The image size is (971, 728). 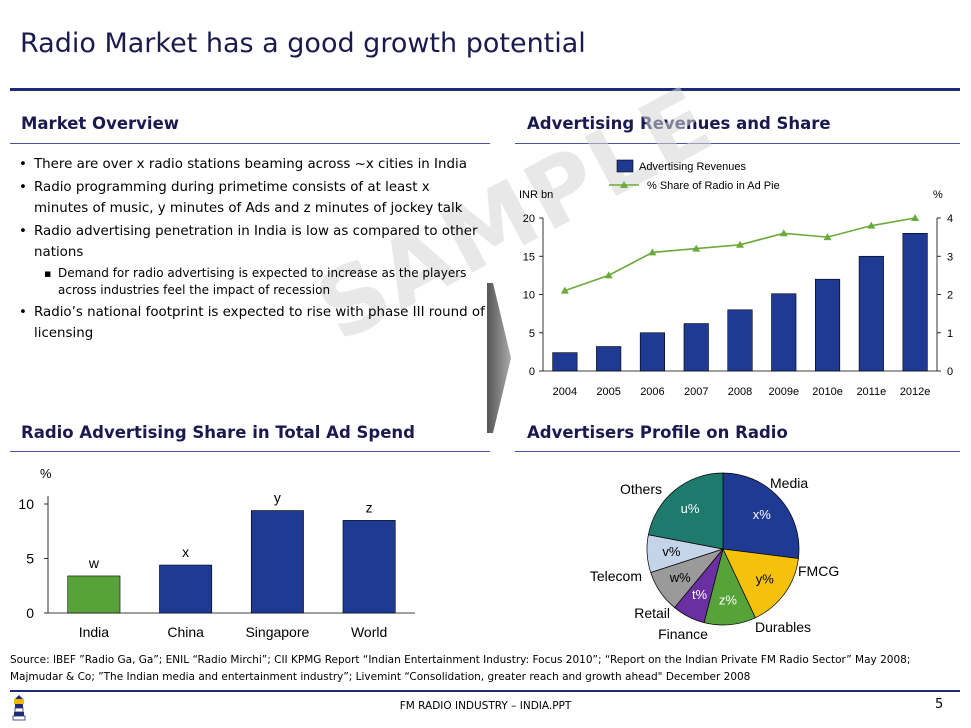 I want to click on y2-tick-label: 4, so click(x=950, y=219).